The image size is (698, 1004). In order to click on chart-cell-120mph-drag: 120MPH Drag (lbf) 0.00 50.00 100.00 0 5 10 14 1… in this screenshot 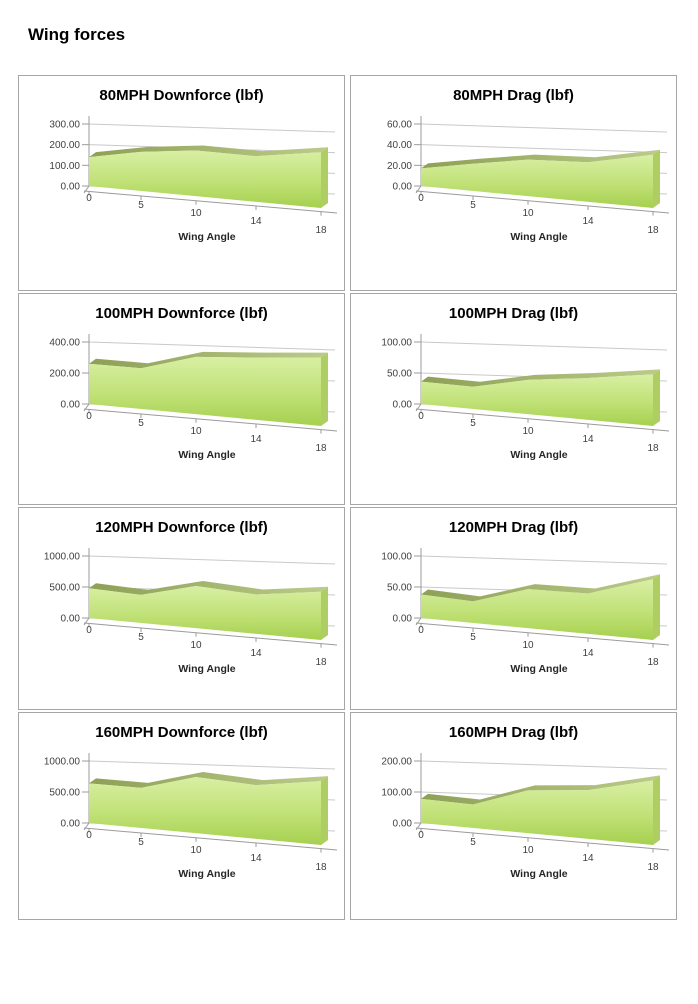, I will do `click(513, 608)`.